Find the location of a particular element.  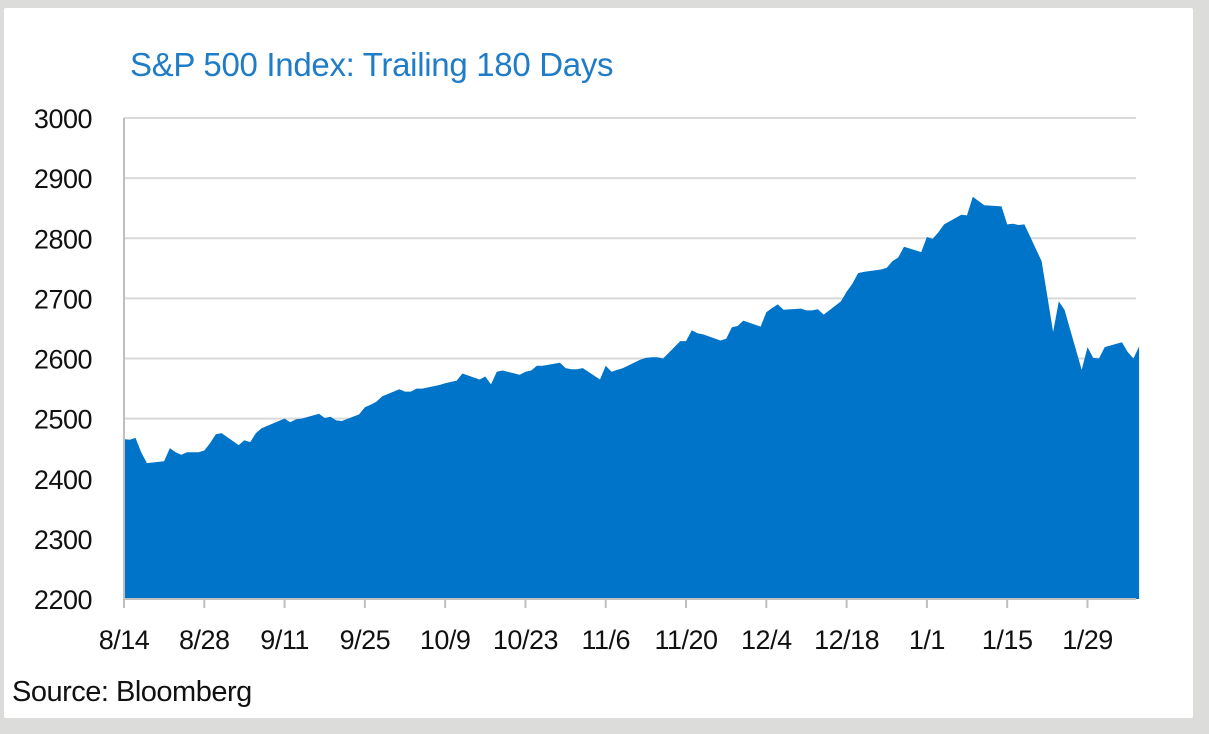

y-tick-label: 3000 is located at coordinates (63, 119).